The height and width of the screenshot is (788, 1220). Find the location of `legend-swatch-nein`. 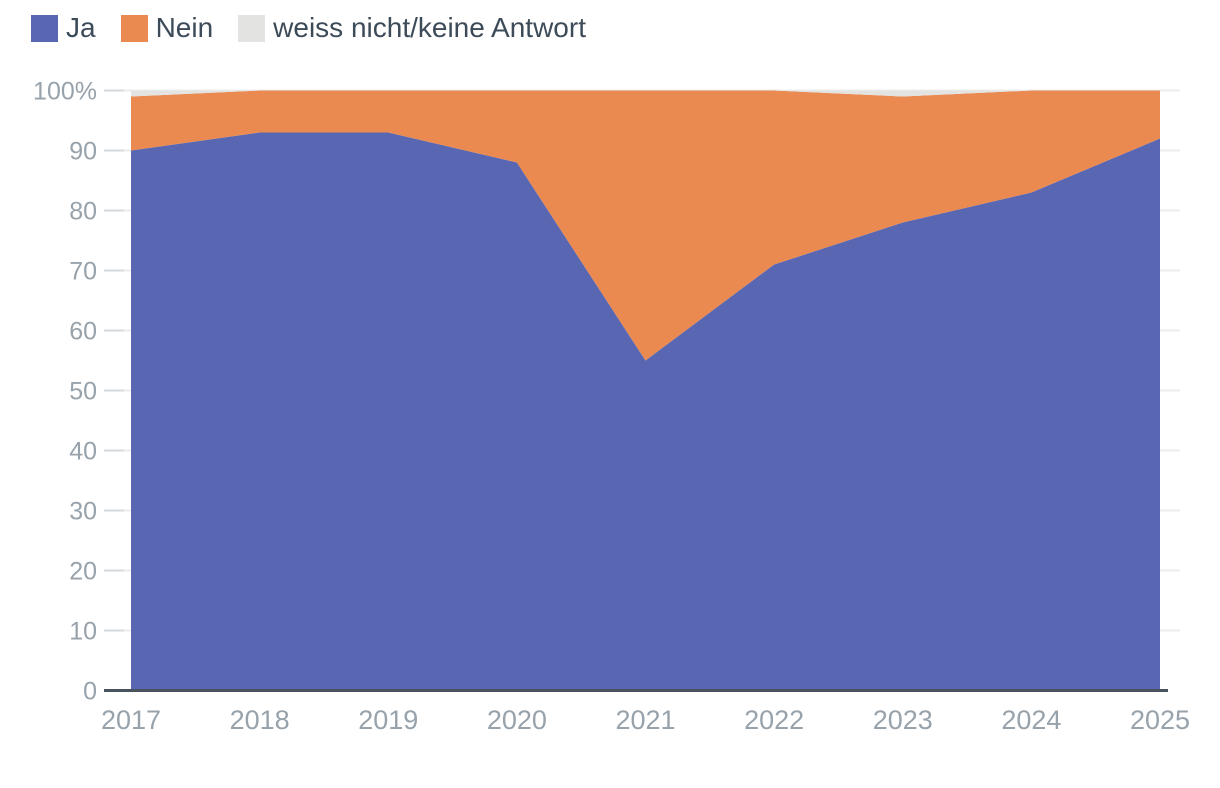

legend-swatch-nein is located at coordinates (134, 28).